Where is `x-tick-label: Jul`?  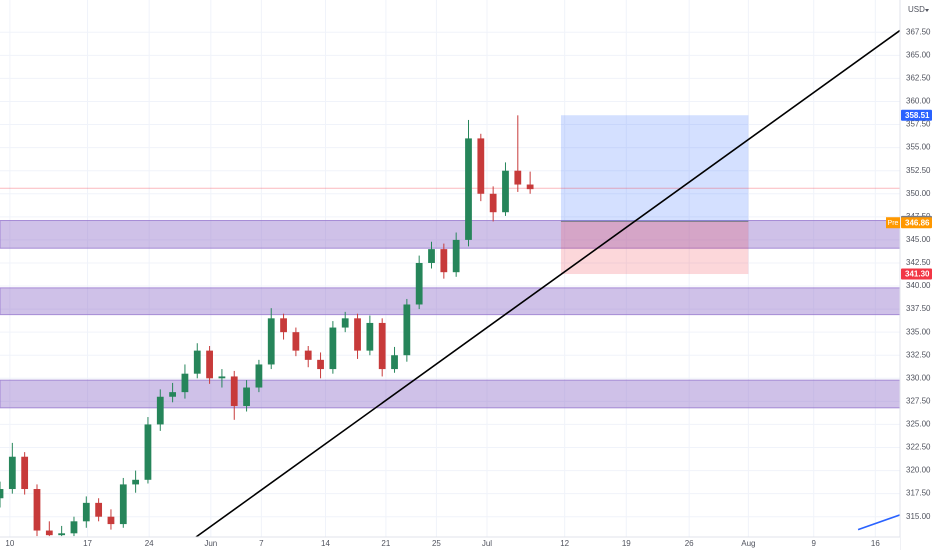 x-tick-label: Jul is located at coordinates (487, 543).